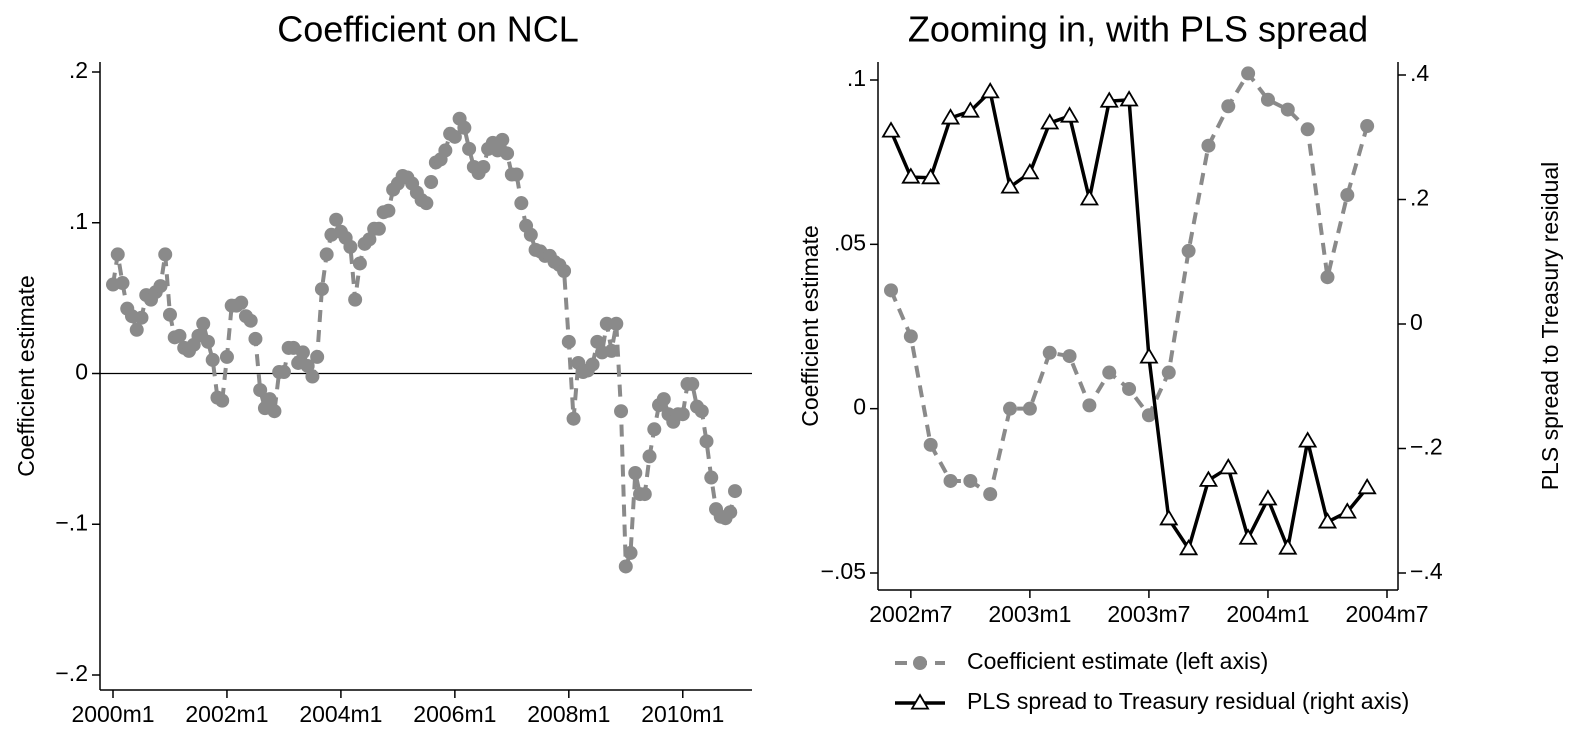 This screenshot has width=1596, height=734. What do you see at coordinates (850, 242) in the screenshot?
I see `y-tick-label: .05` at bounding box center [850, 242].